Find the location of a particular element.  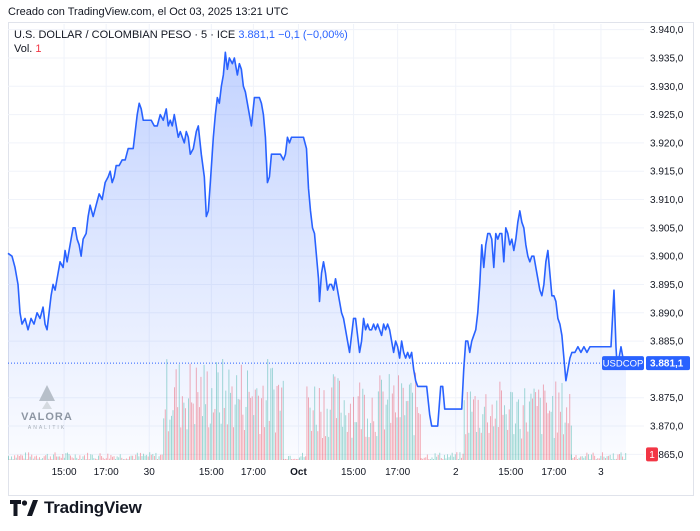

vol-tag-label: 1 is located at coordinates (652, 455).